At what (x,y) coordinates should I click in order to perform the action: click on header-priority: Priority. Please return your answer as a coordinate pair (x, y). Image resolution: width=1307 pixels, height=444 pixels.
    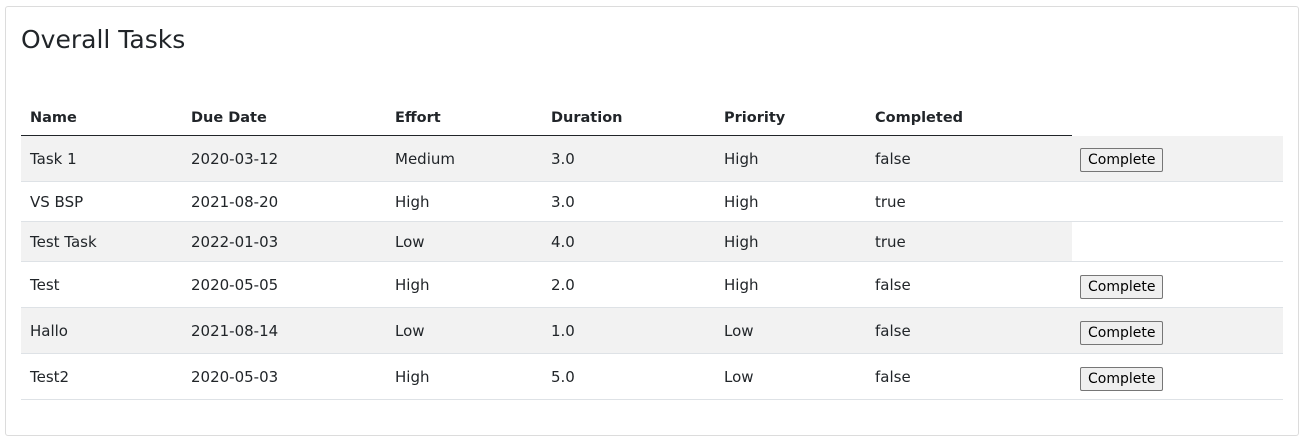
    Looking at the image, I should click on (790, 118).